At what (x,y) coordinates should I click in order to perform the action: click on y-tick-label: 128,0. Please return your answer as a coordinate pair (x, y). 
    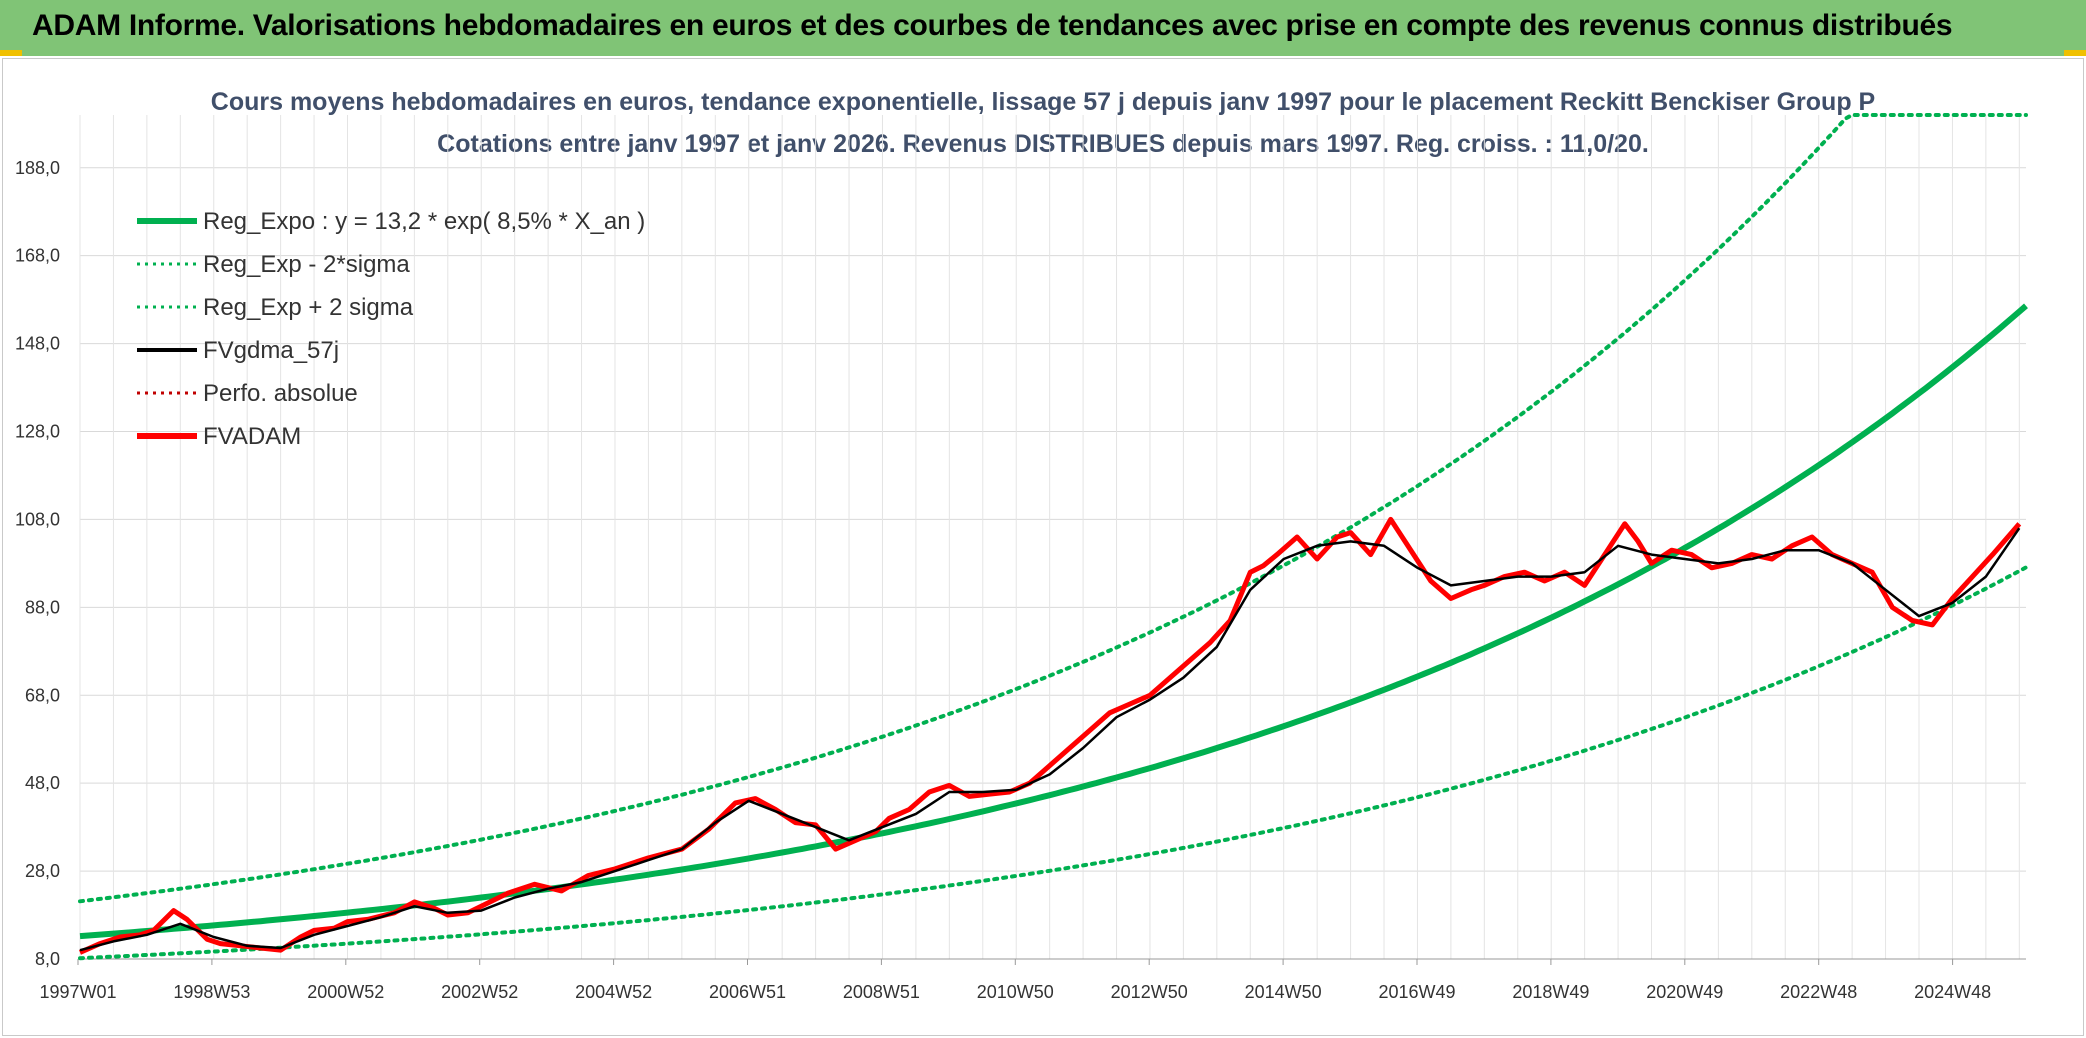
    Looking at the image, I should click on (37, 432).